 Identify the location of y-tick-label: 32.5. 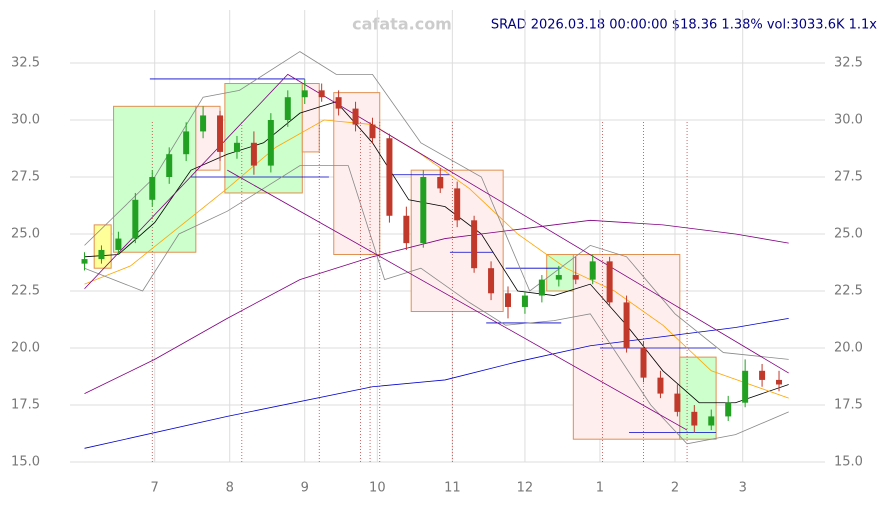
(25, 63).